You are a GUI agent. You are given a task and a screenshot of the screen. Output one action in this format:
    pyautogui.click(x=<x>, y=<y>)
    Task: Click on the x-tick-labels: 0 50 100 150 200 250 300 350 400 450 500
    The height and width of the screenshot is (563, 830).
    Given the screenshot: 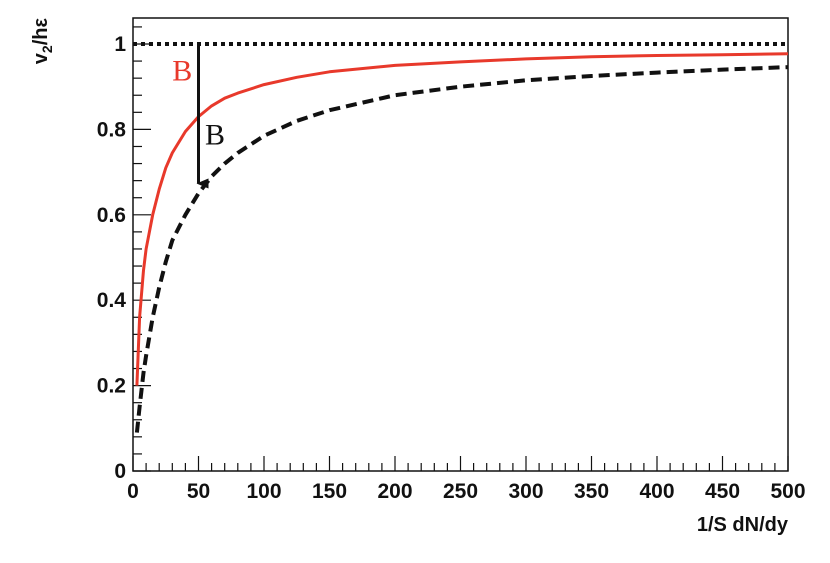 What is the action you would take?
    pyautogui.click(x=466, y=491)
    